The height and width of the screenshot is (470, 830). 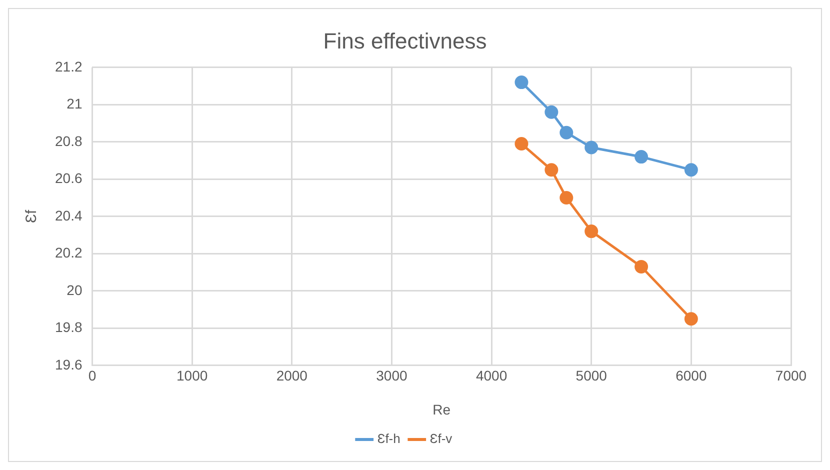 What do you see at coordinates (192, 376) in the screenshot?
I see `x-tick-label: 1000` at bounding box center [192, 376].